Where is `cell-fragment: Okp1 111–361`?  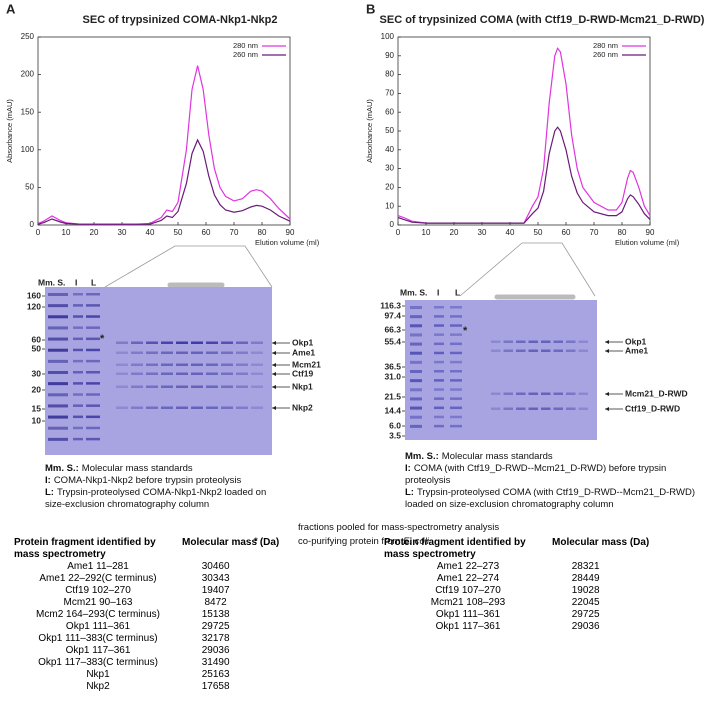 cell-fragment: Okp1 111–361 is located at coordinates (98, 626).